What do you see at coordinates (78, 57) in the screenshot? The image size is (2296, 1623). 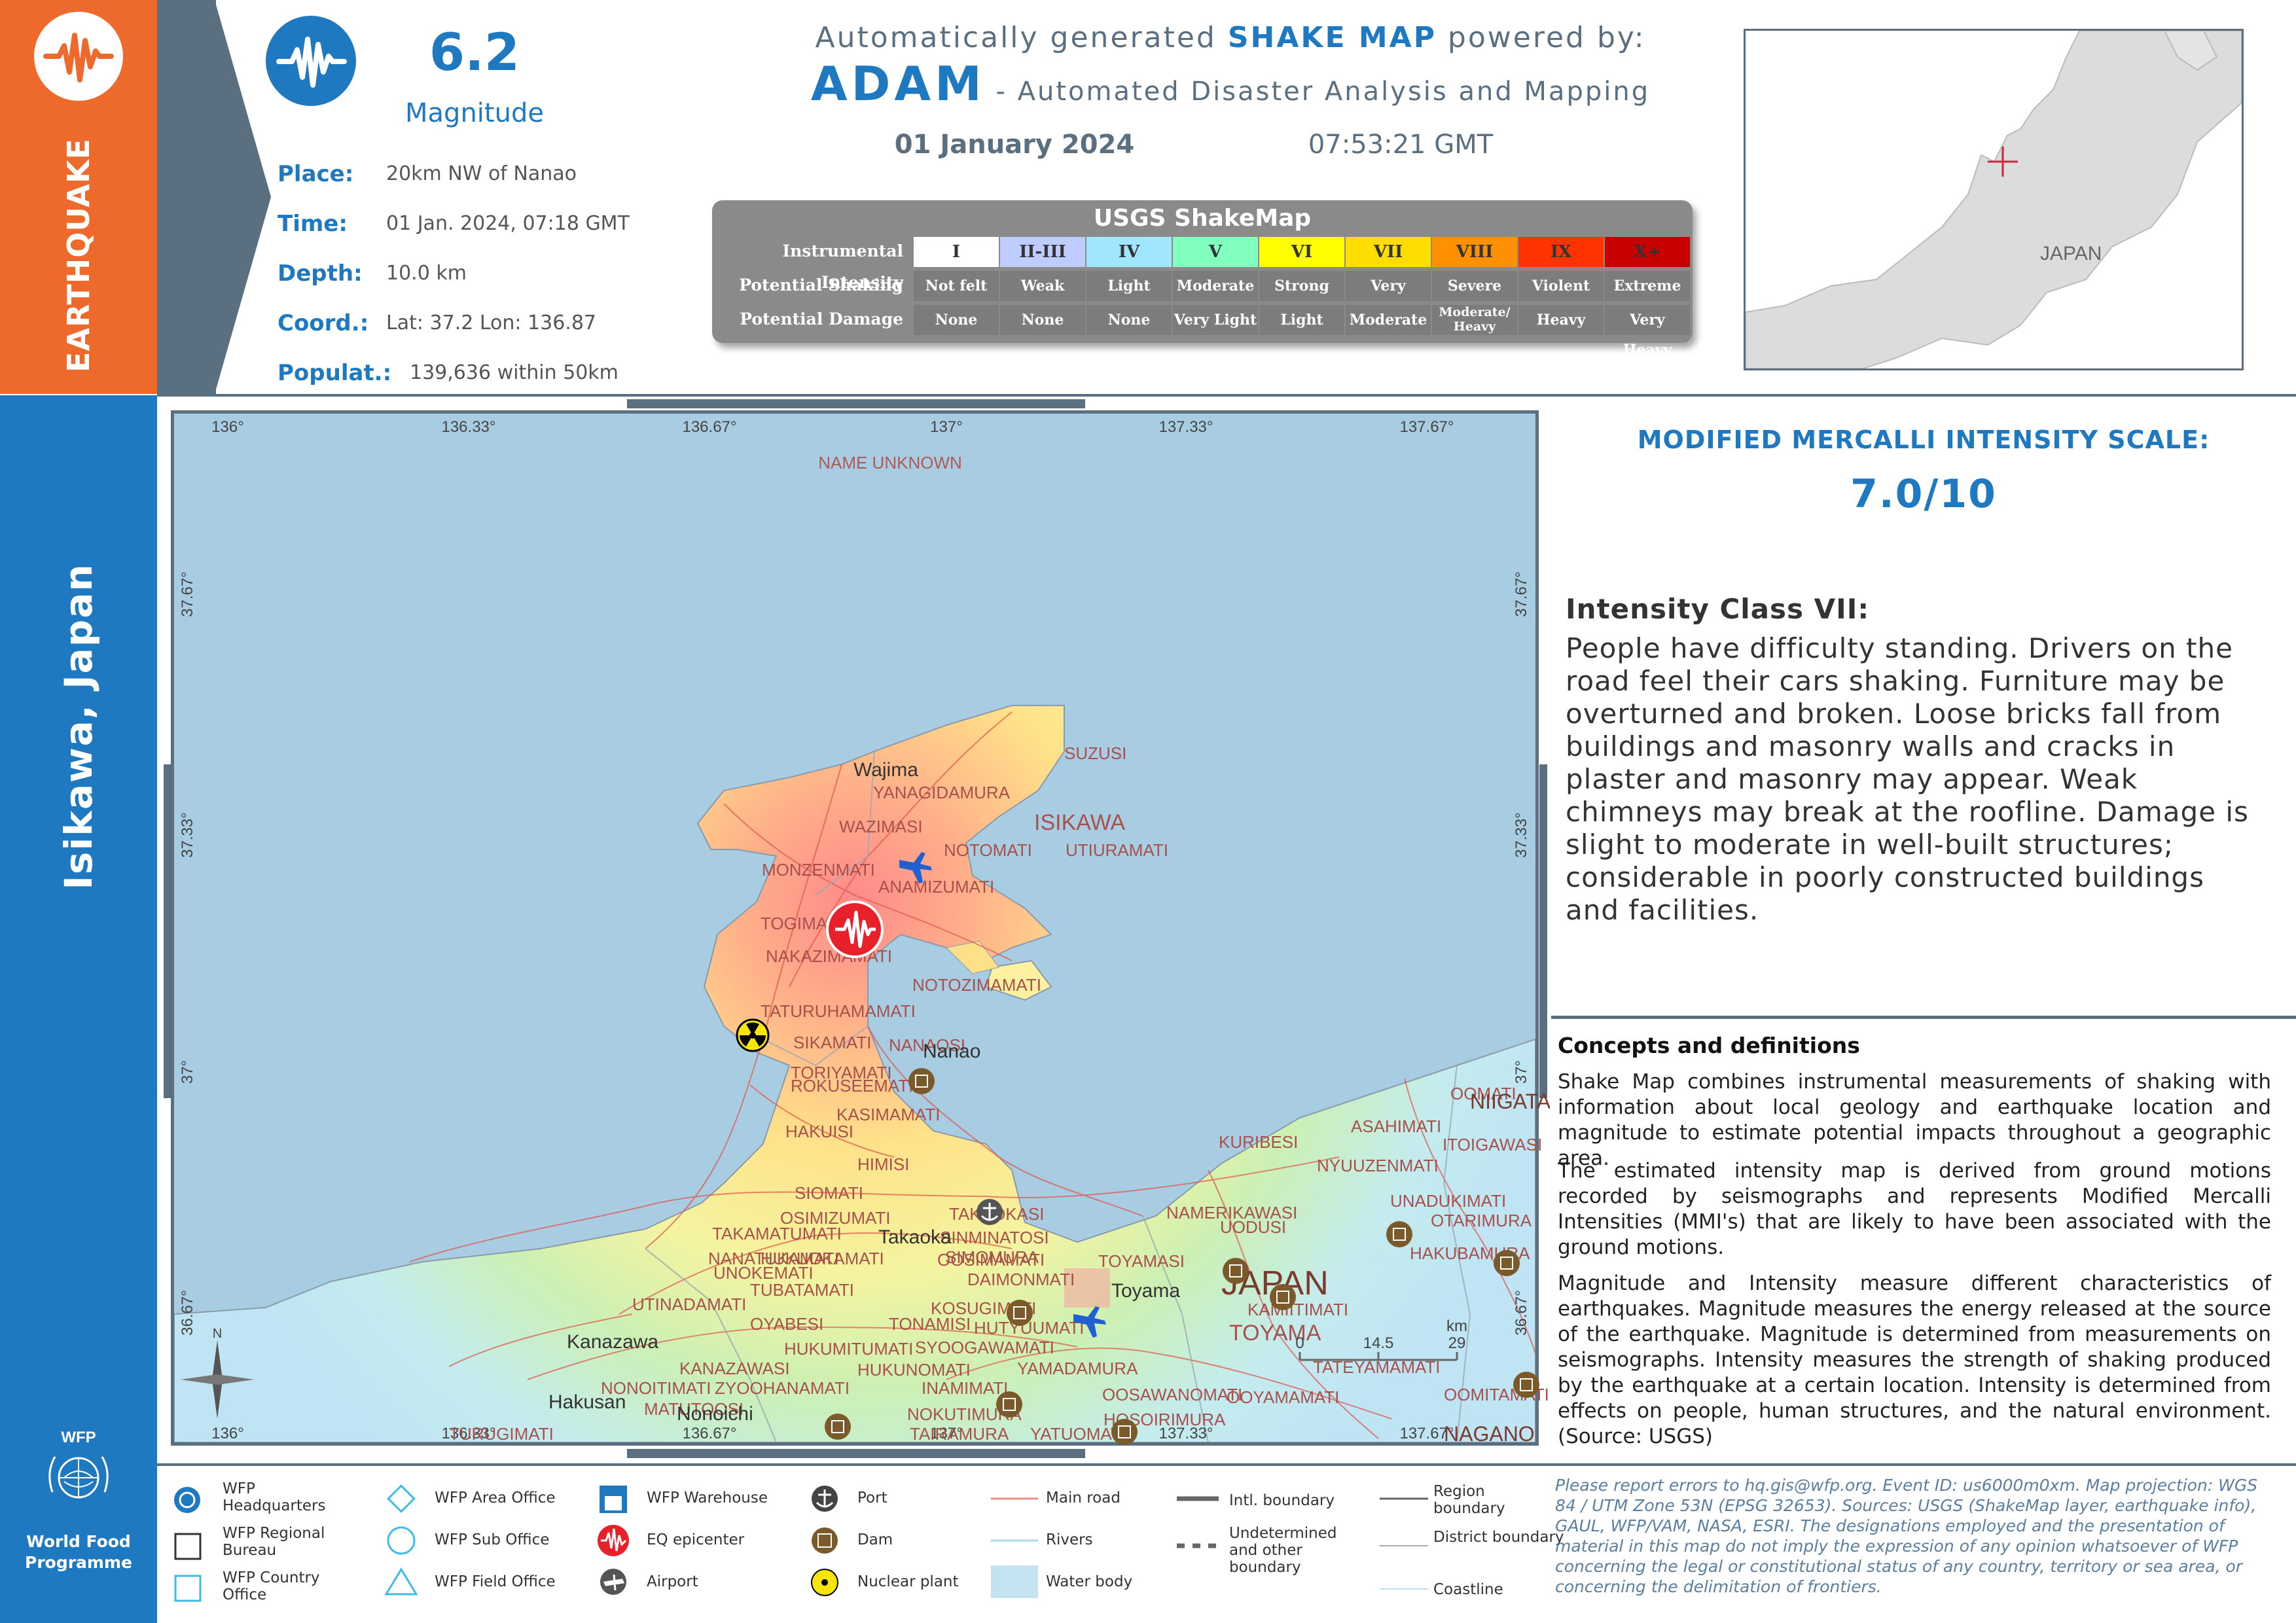 I see `seismograph-icon` at bounding box center [78, 57].